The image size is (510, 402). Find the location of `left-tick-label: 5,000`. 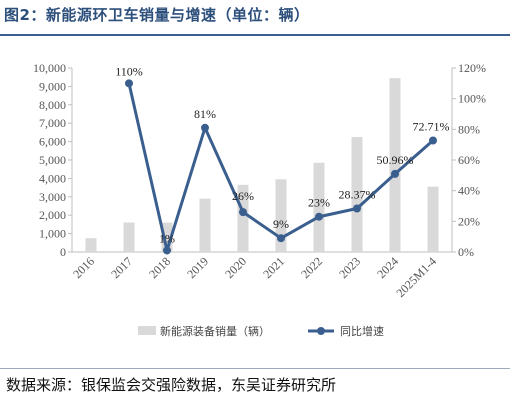

left-tick-label: 5,000 is located at coordinates (52, 160).